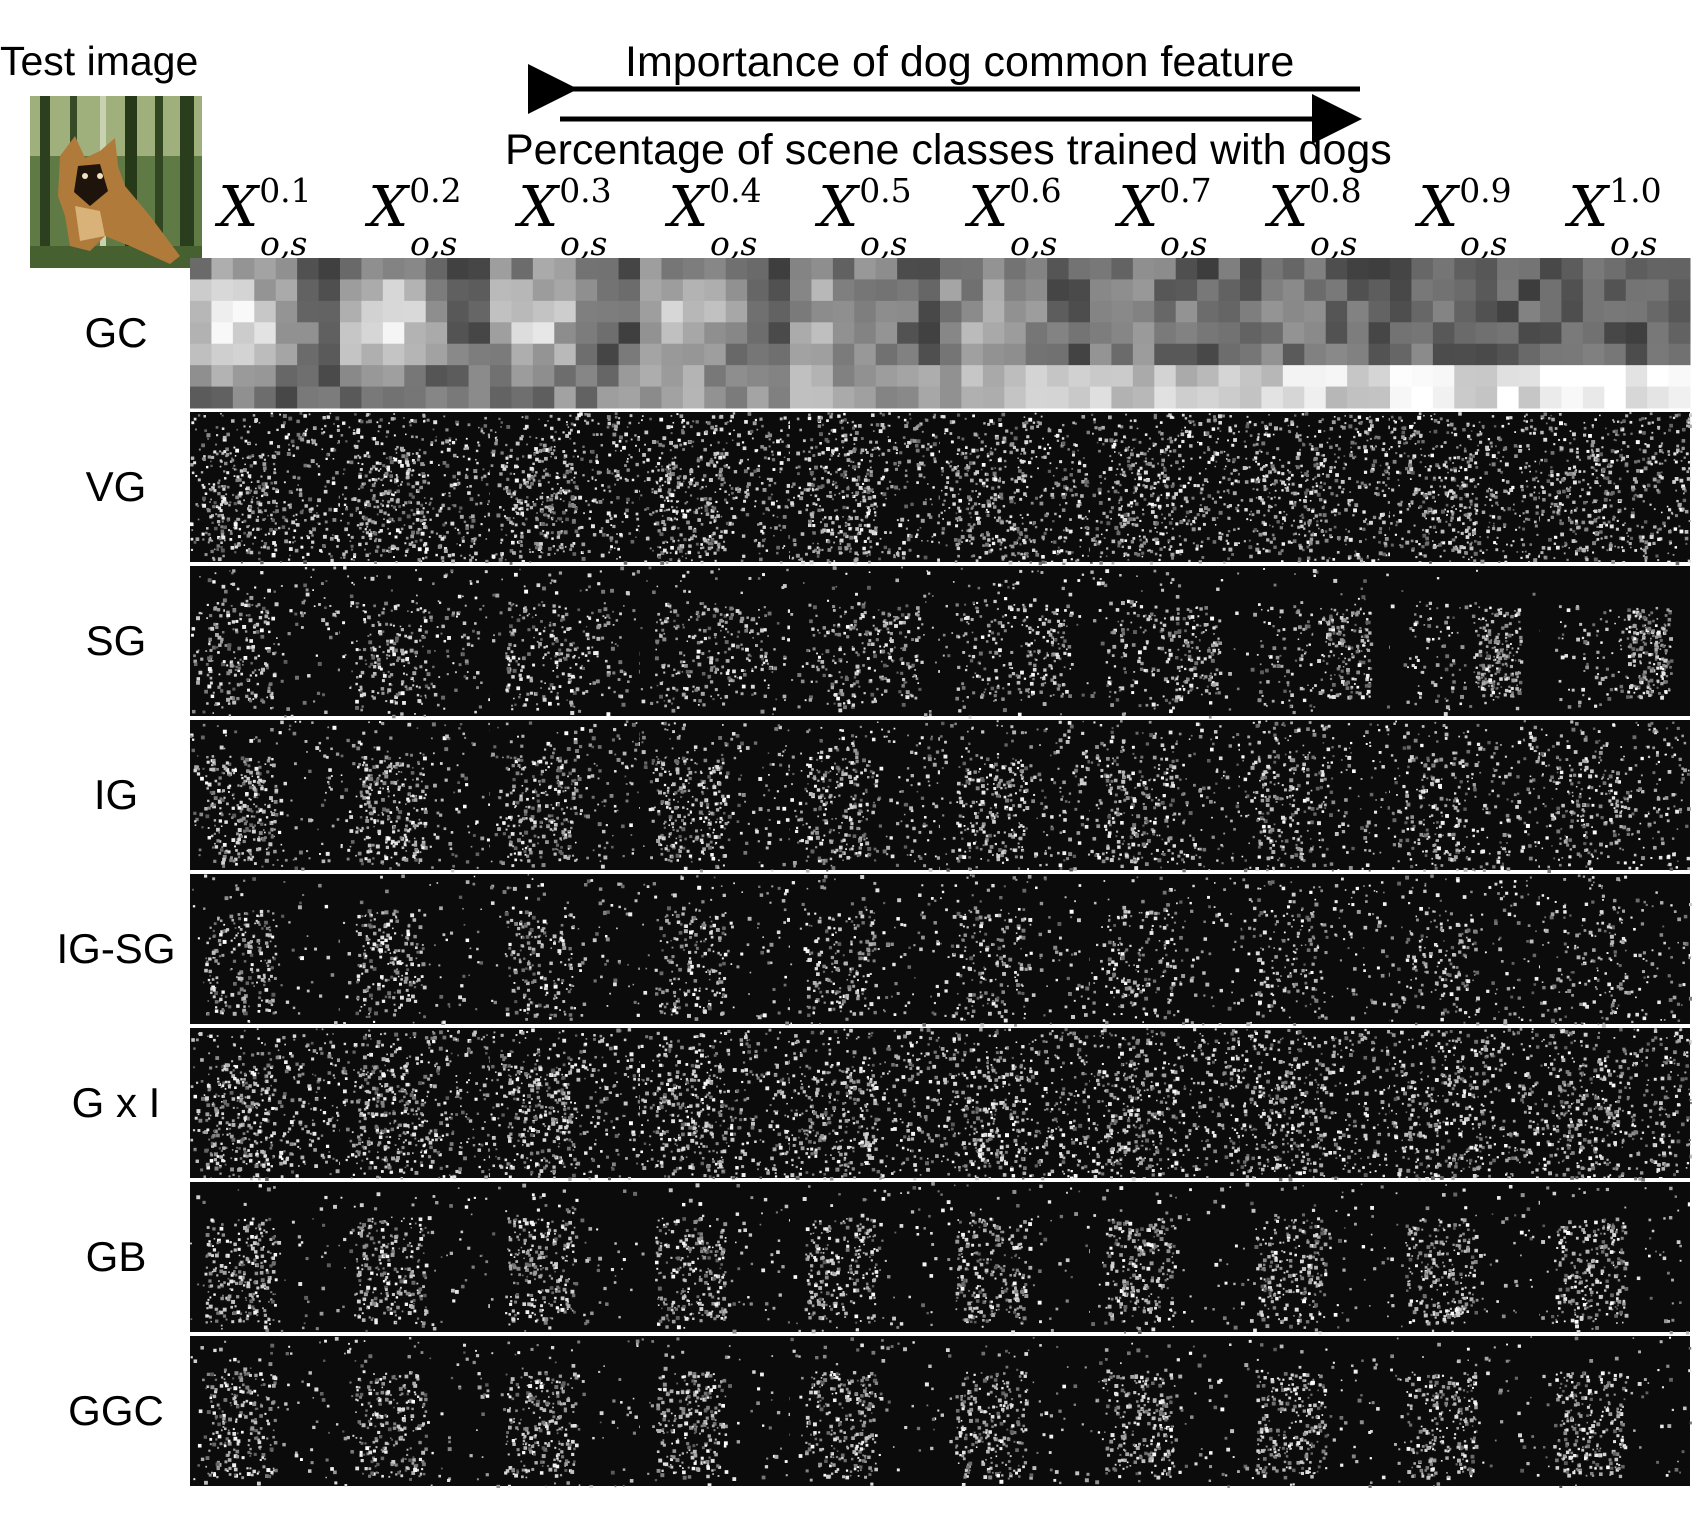  What do you see at coordinates (1316, 641) in the screenshot?
I see `saliency-map-sg-0.8` at bounding box center [1316, 641].